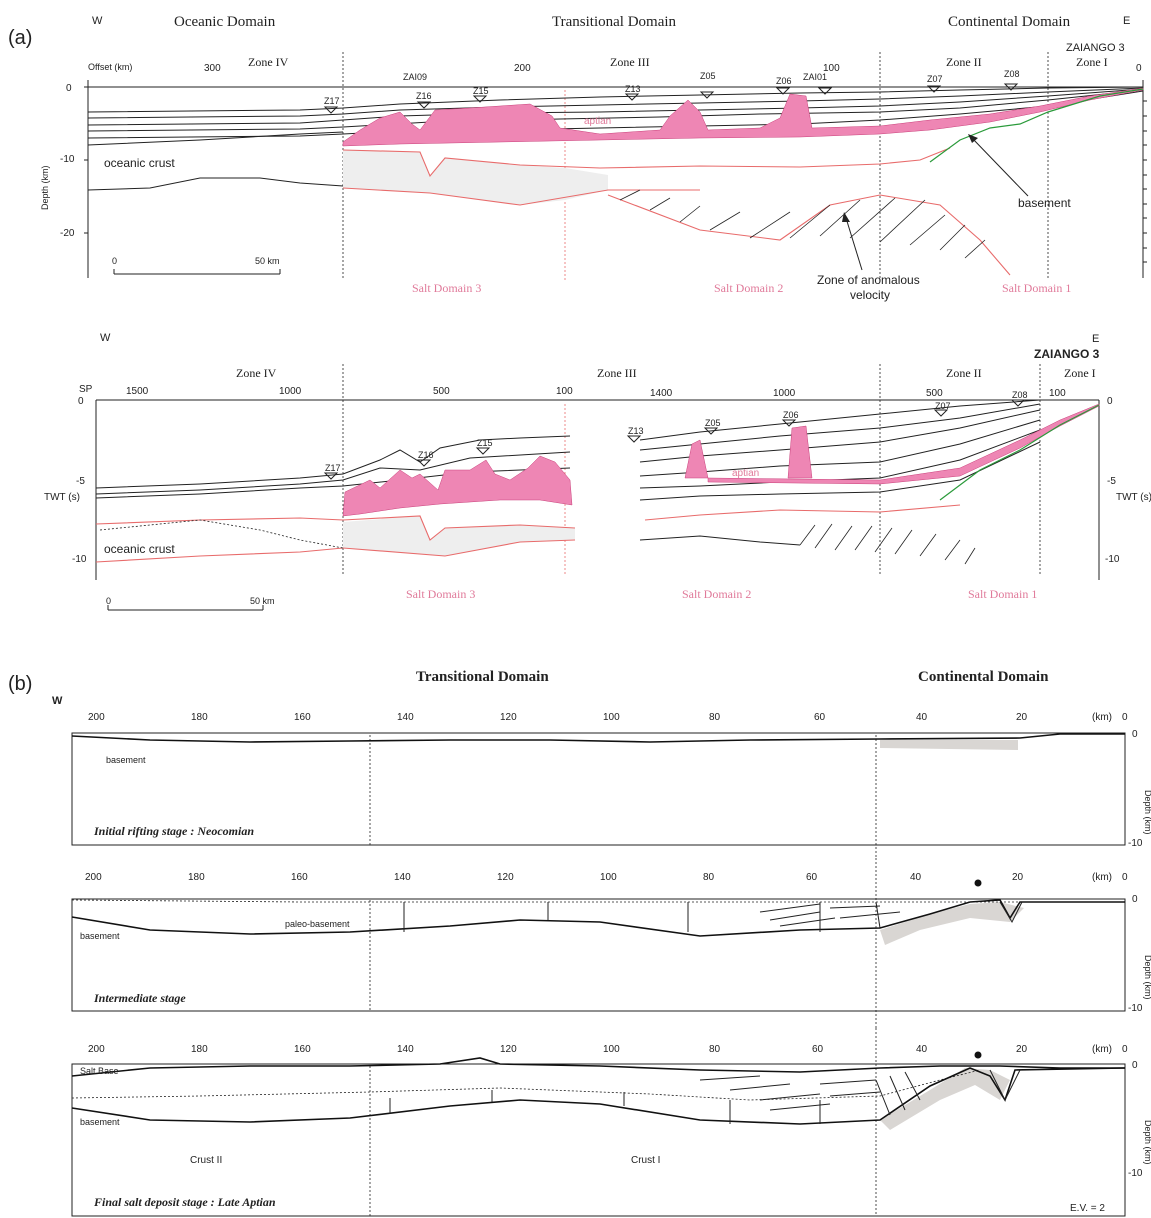  Describe the element at coordinates (964, 373) in the screenshot. I see `zone-ii-b: Zone II` at that location.